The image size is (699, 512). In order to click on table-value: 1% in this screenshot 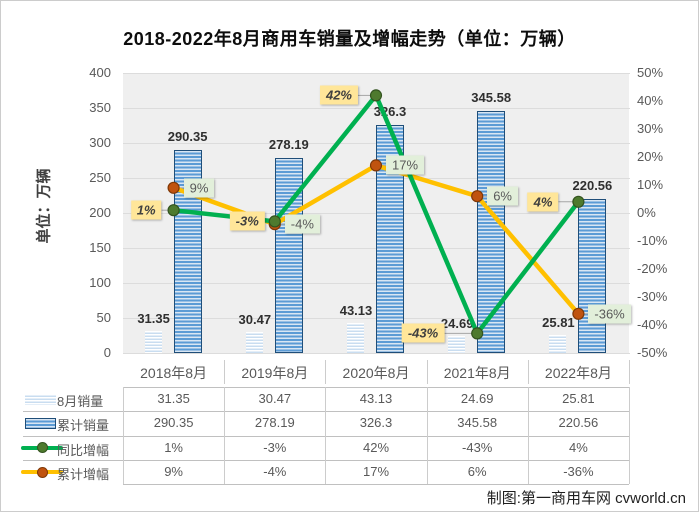, I will do `click(173, 447)`.